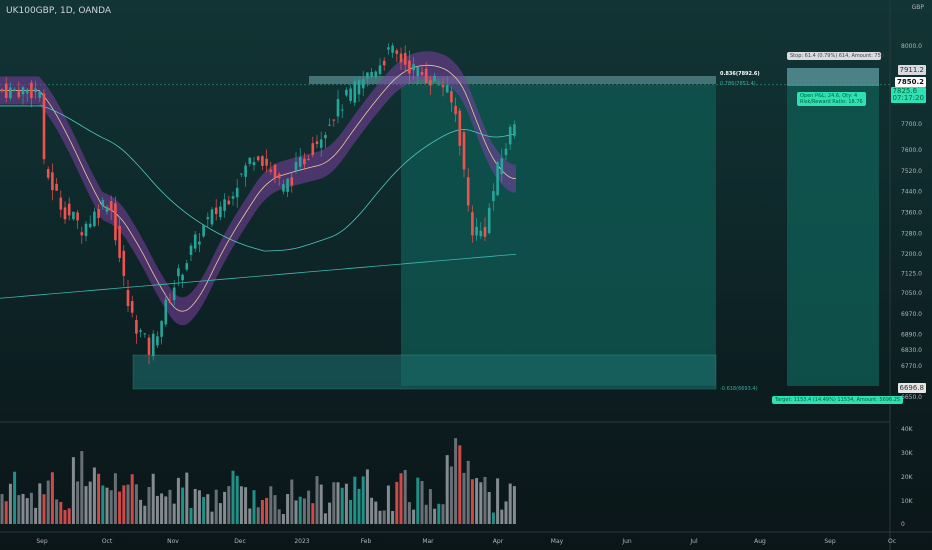 The width and height of the screenshot is (932, 550). Describe the element at coordinates (760, 541) in the screenshot. I see `x-tick-label: Aug` at that location.